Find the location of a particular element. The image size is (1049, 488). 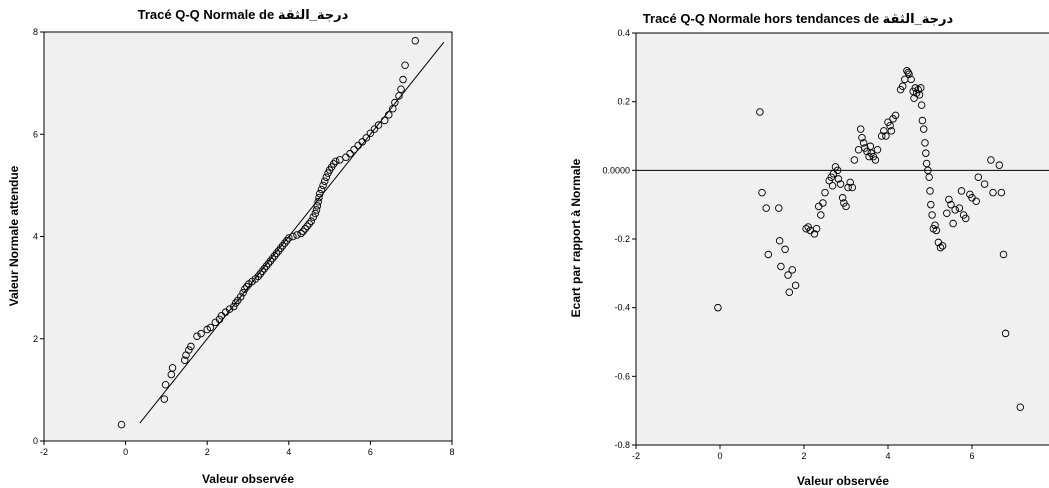

y-tick-label: 4 is located at coordinates (35, 237).